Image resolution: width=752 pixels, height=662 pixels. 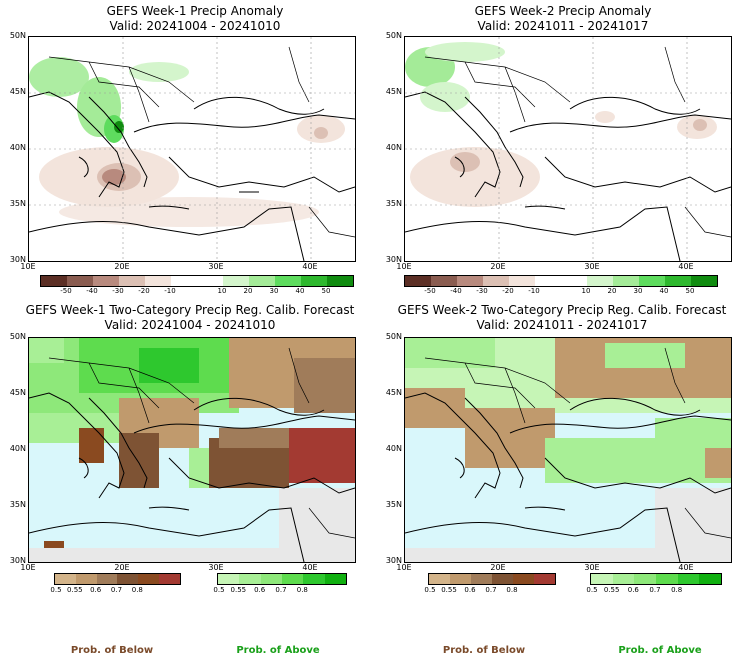 I want to click on panel-valid-text: Valid: 20241004 - 20241010, so click(x=190, y=325).